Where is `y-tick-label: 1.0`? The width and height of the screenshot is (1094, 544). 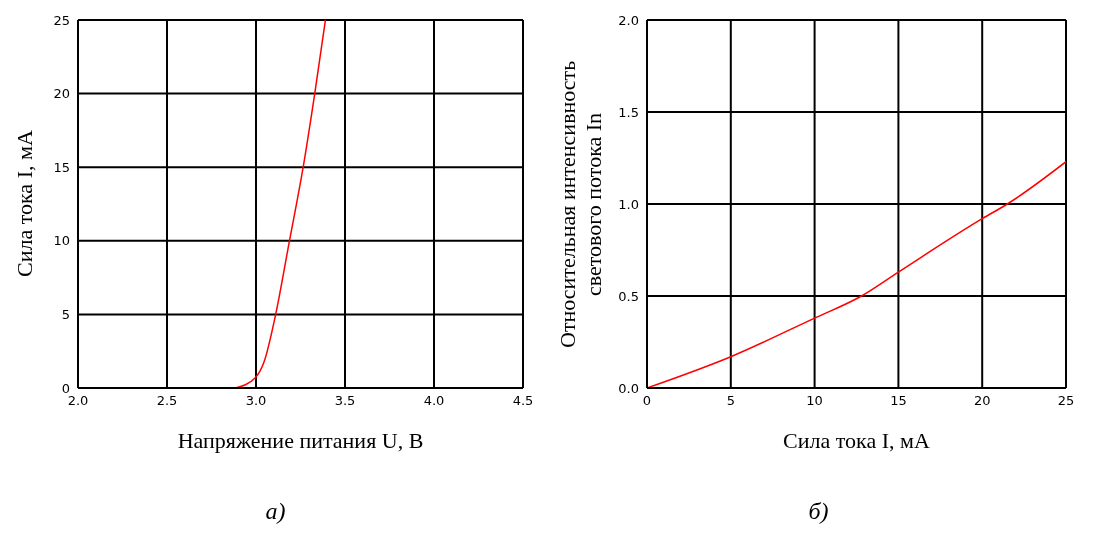
y-tick-label: 1.0 is located at coordinates (628, 204).